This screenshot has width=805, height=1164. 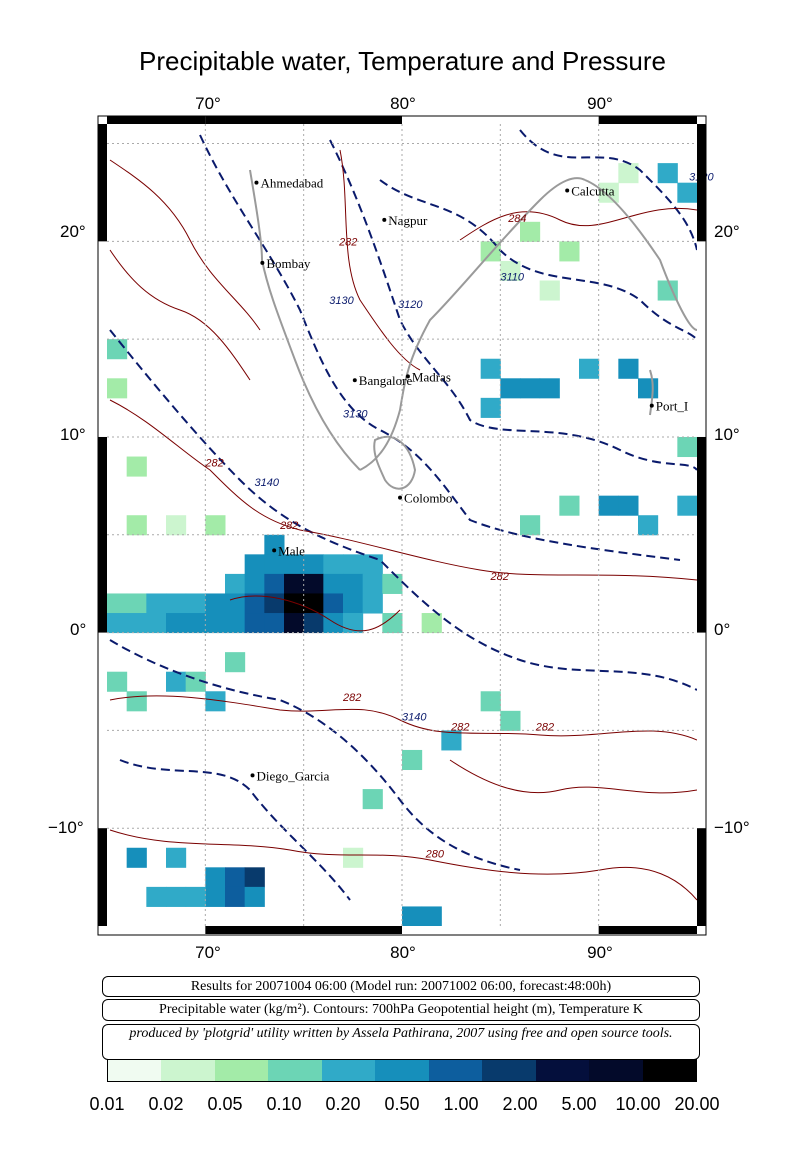 What do you see at coordinates (303, 930) in the screenshot?
I see `frame-bar-bottom` at bounding box center [303, 930].